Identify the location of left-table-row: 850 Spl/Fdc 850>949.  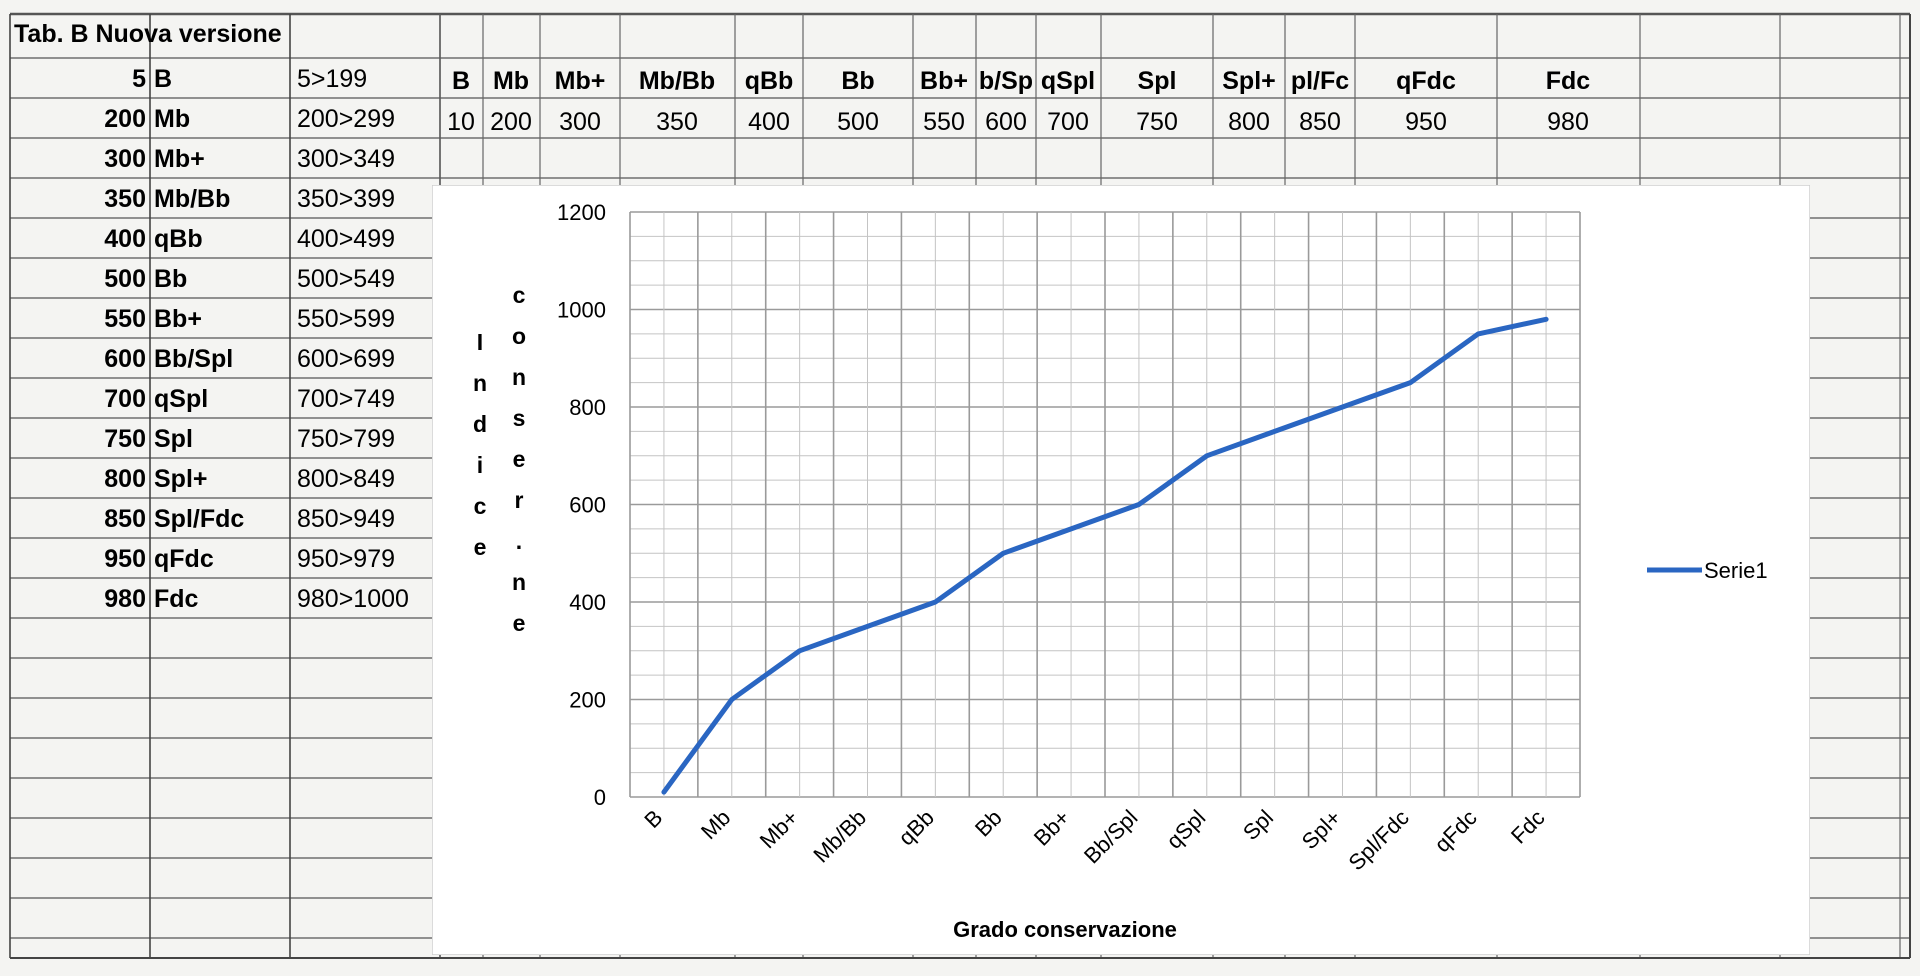
(249, 519).